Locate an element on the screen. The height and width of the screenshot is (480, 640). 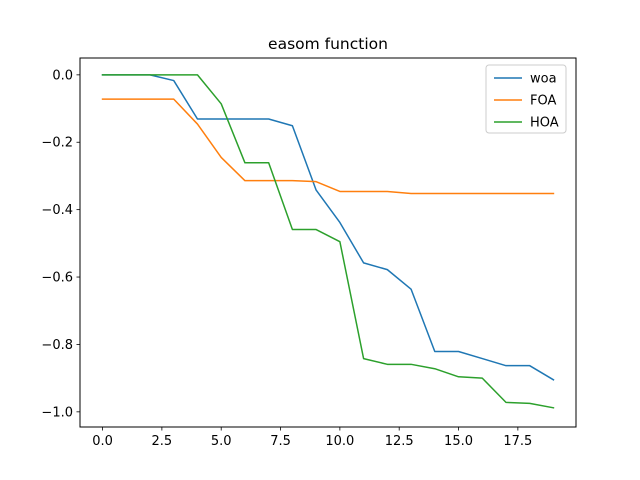
legend: woa FOA HOA is located at coordinates (526, 99).